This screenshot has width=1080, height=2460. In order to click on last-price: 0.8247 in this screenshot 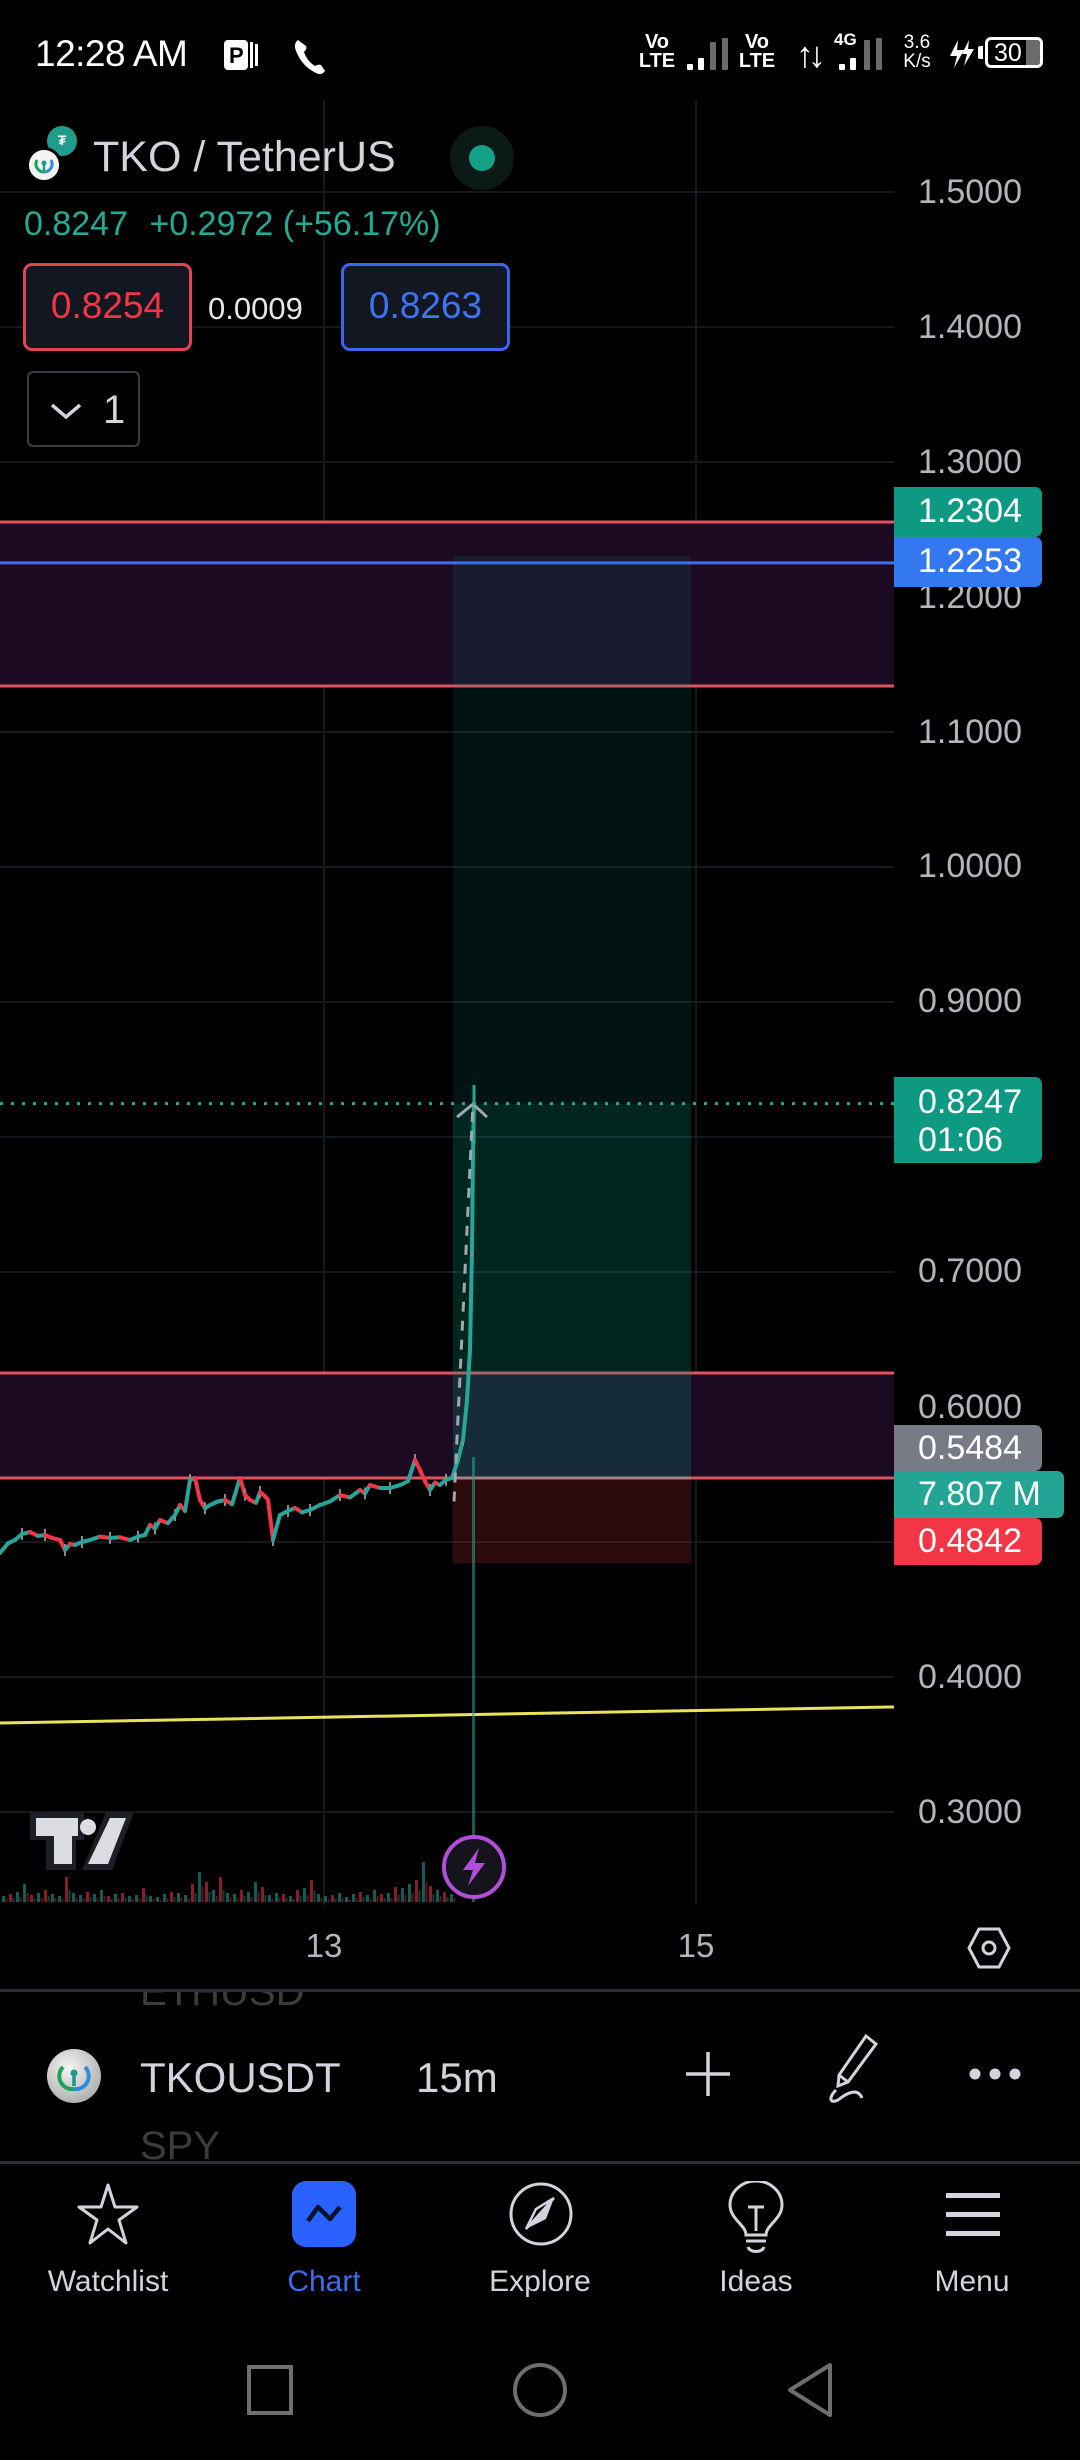, I will do `click(76, 224)`.